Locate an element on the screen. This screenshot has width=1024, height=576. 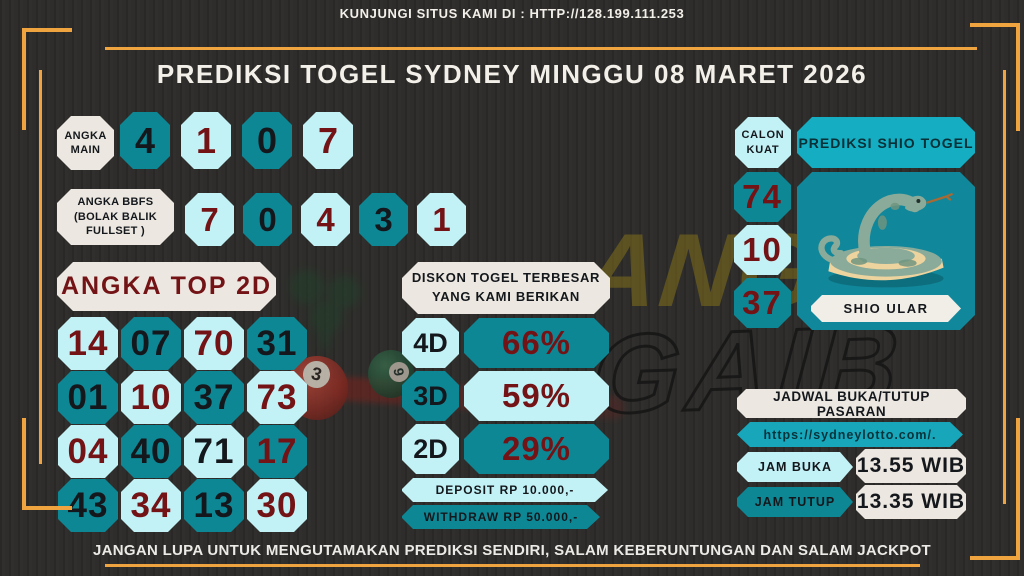
top-divider is located at coordinates (541, 48).